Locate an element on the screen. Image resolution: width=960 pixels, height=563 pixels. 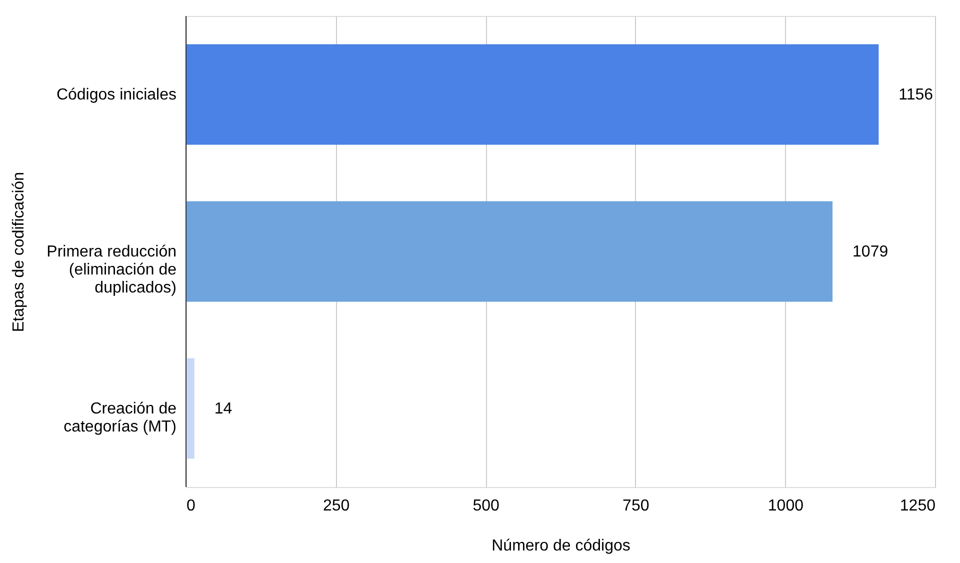
data-label: 1079 is located at coordinates (870, 252).